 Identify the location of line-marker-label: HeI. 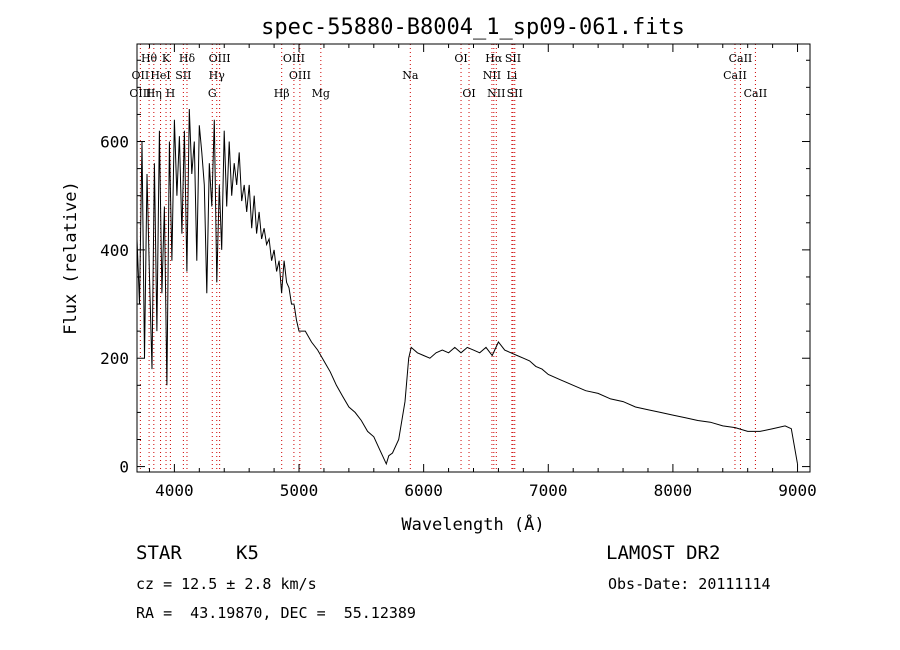
(160, 75).